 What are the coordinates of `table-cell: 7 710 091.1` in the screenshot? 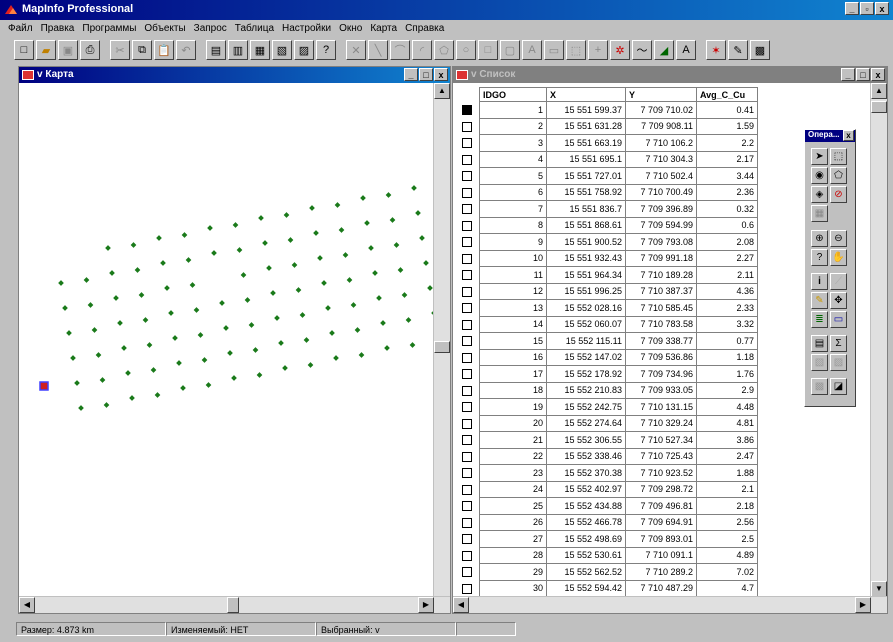 It's located at (661, 555).